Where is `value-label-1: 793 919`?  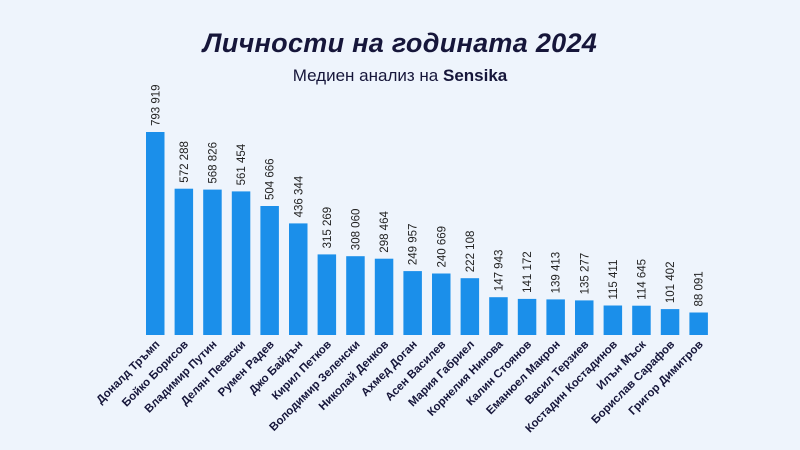
value-label-1: 793 919 is located at coordinates (156, 105).